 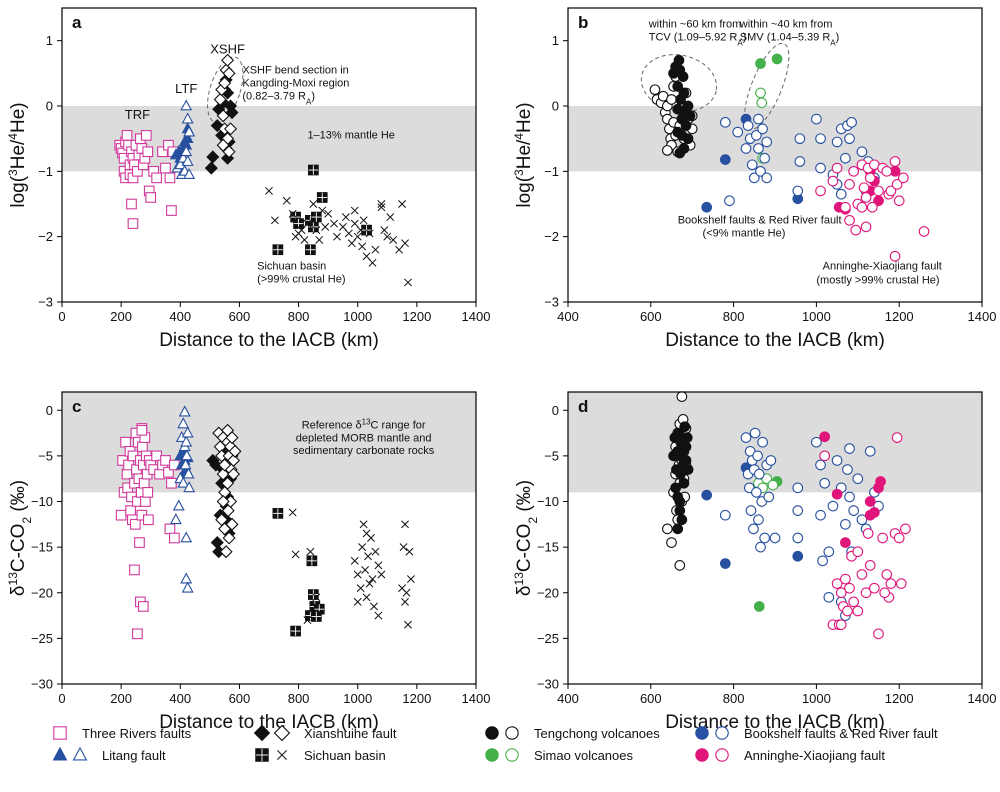 I want to click on annotation: Bookshelf faults & Red River fault, so click(x=760, y=221).